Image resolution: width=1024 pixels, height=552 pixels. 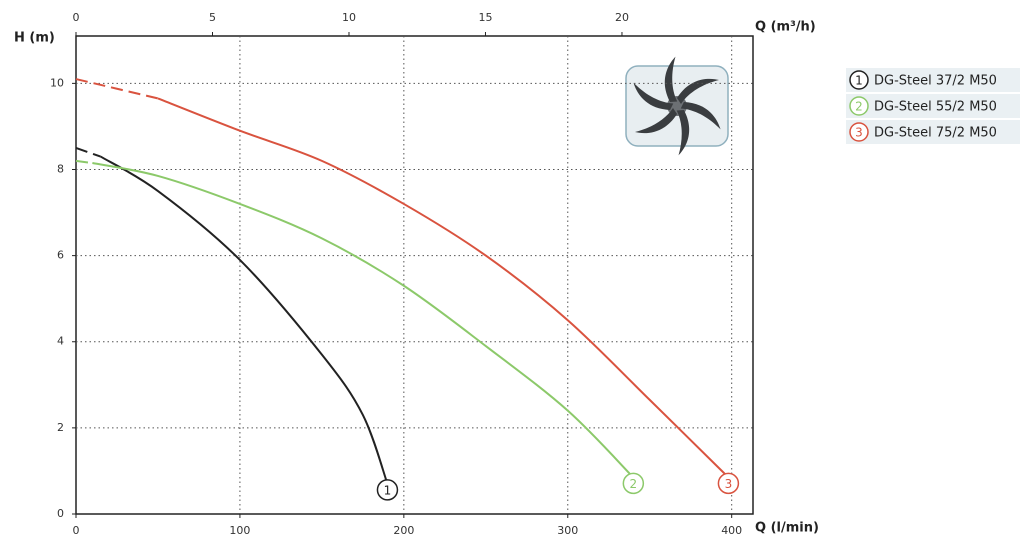 What do you see at coordinates (622, 17) in the screenshot?
I see `x2-tick-label: 20` at bounding box center [622, 17].